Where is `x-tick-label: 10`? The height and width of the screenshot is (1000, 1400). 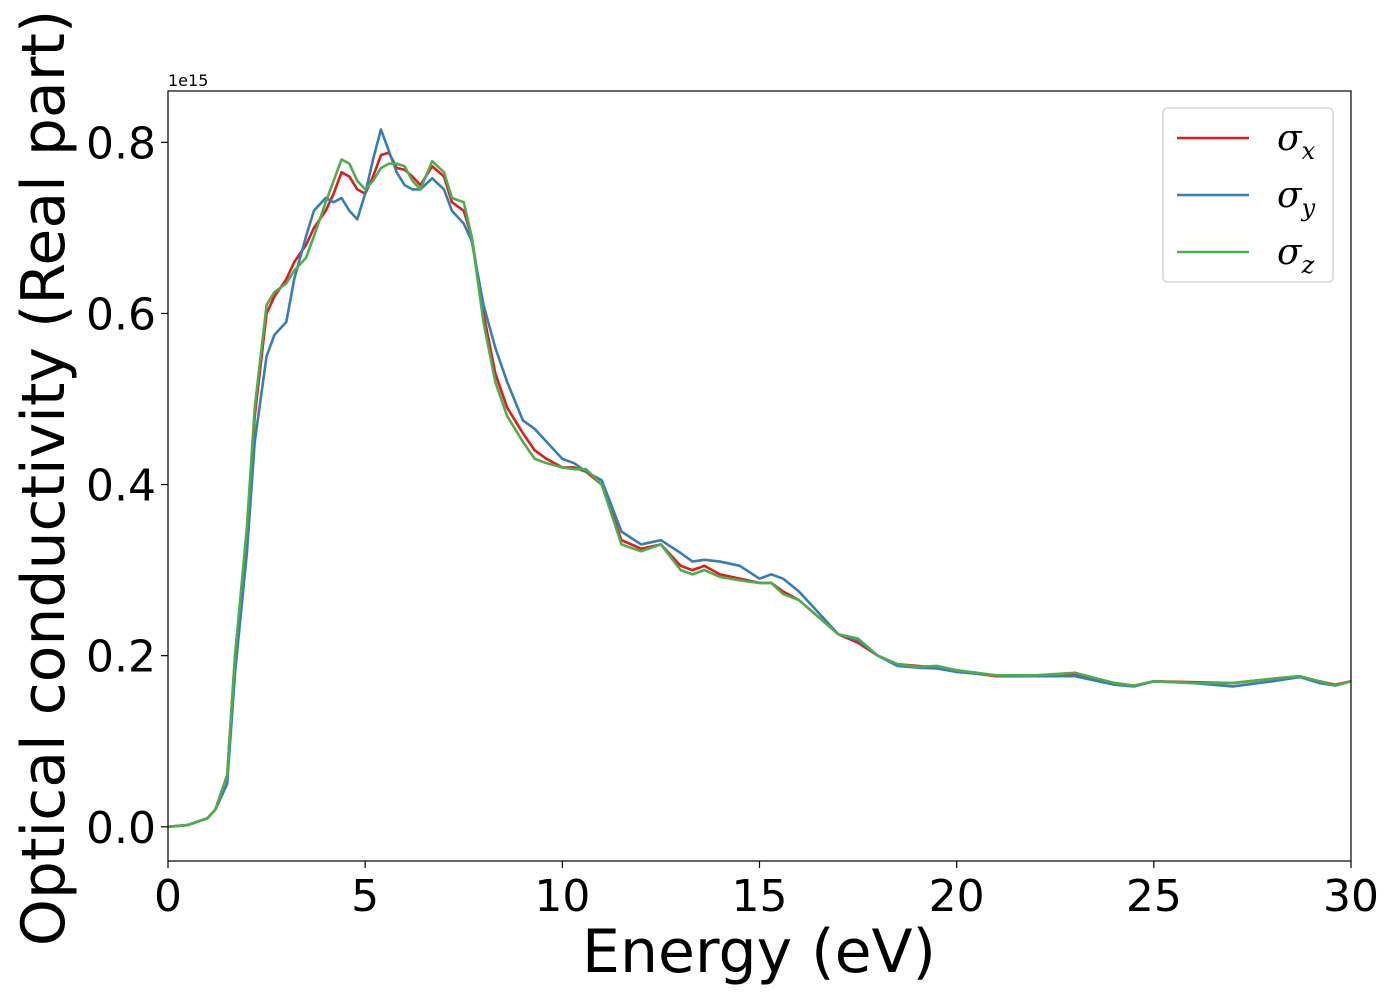 x-tick-label: 10 is located at coordinates (562, 896).